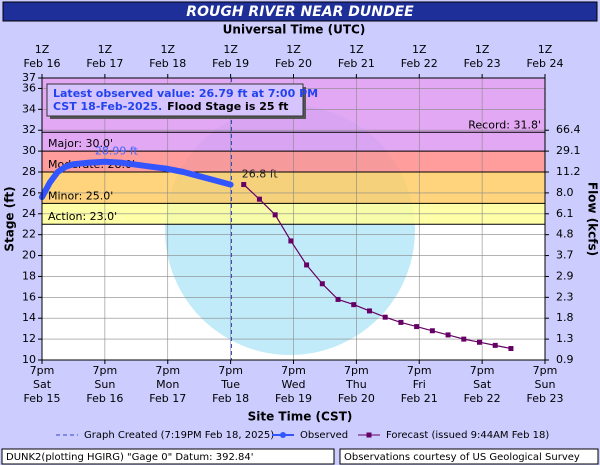 This screenshot has height=465, width=600. What do you see at coordinates (29, 129) in the screenshot?
I see `y-tick-label: 32` at bounding box center [29, 129].